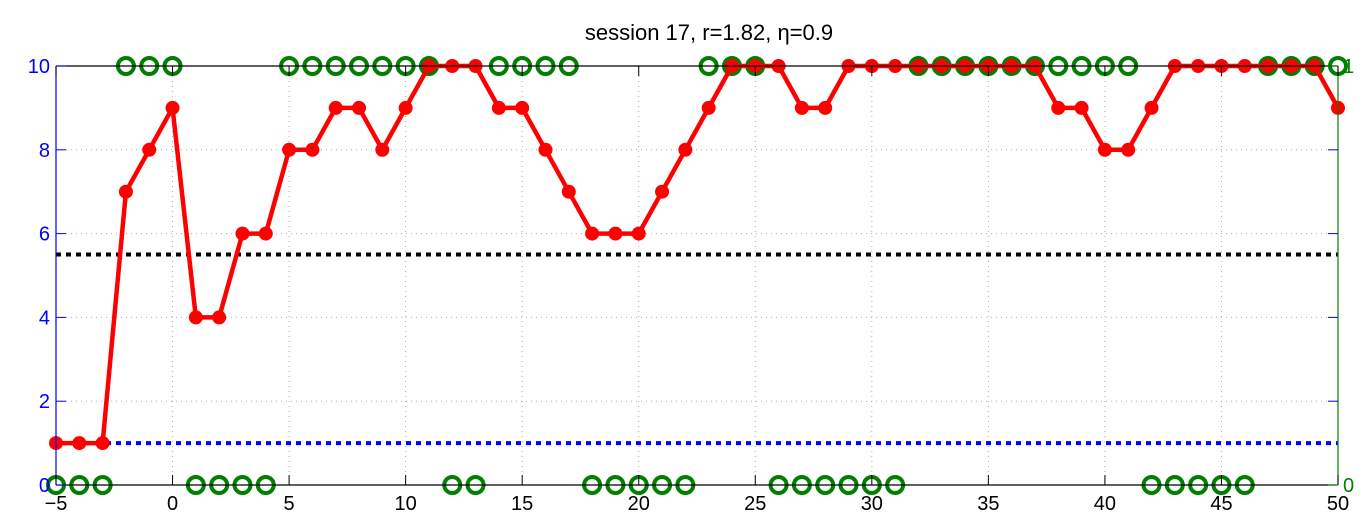  What do you see at coordinates (988, 504) in the screenshot?
I see `x-tick-label: 35` at bounding box center [988, 504].